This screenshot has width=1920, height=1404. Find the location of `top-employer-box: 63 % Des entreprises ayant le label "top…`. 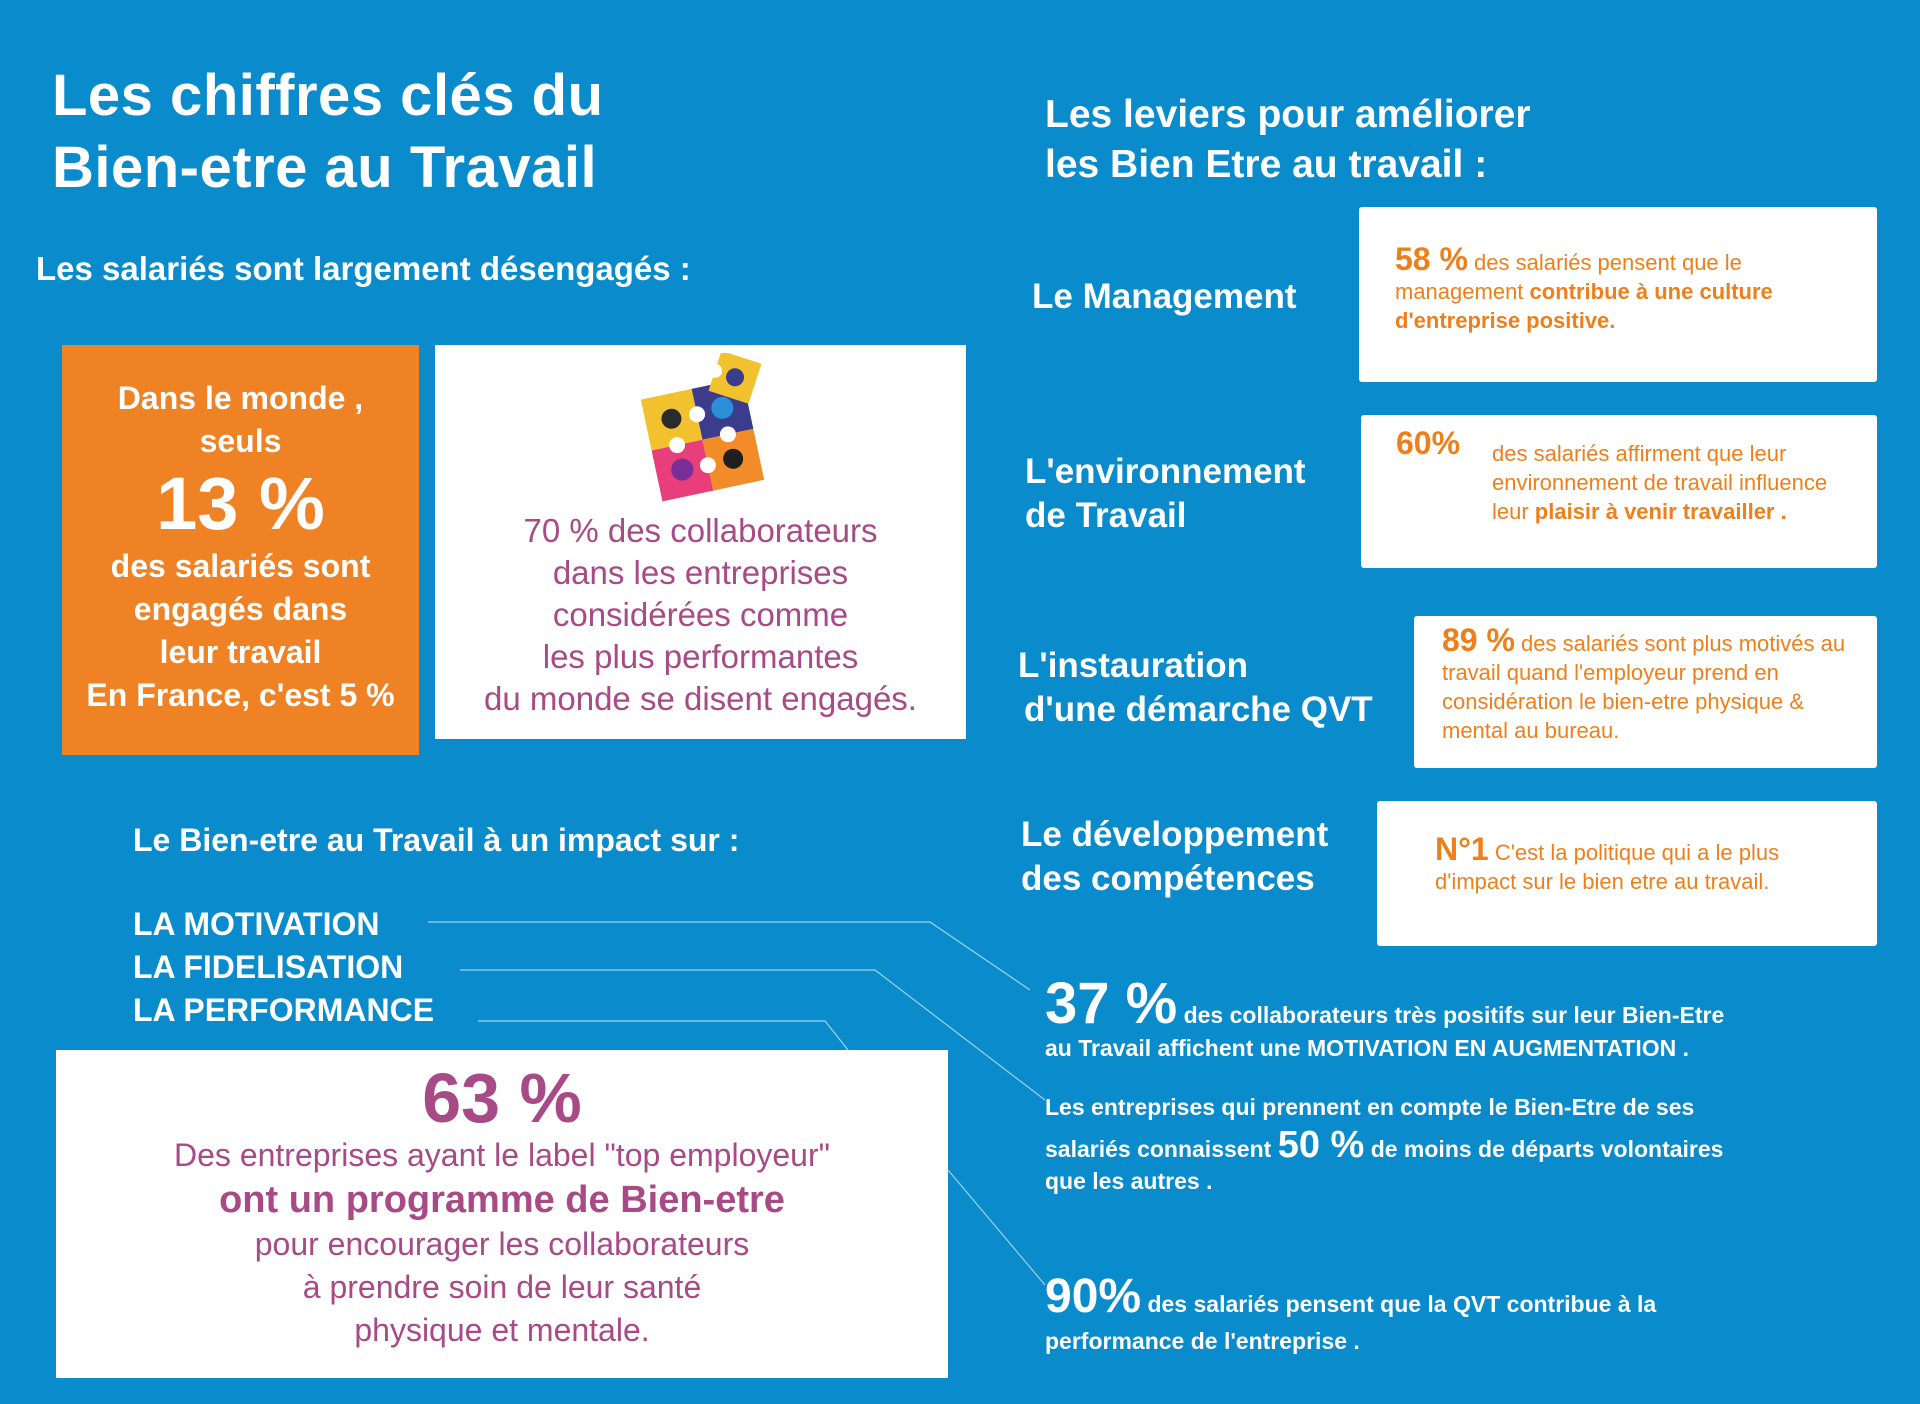

top-employer-box: 63 % Des entreprises ayant le label "top… is located at coordinates (502, 1214).